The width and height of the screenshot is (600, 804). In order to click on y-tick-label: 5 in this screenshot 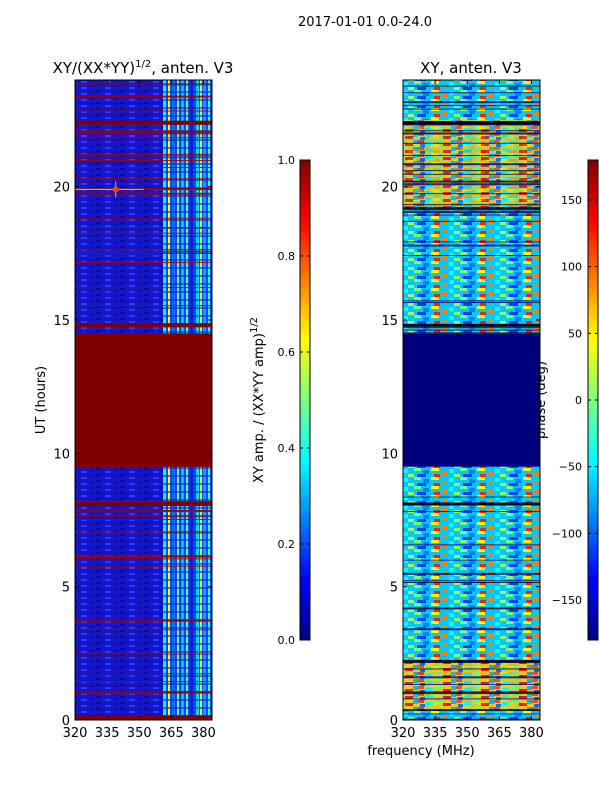, I will do `click(66, 588)`.